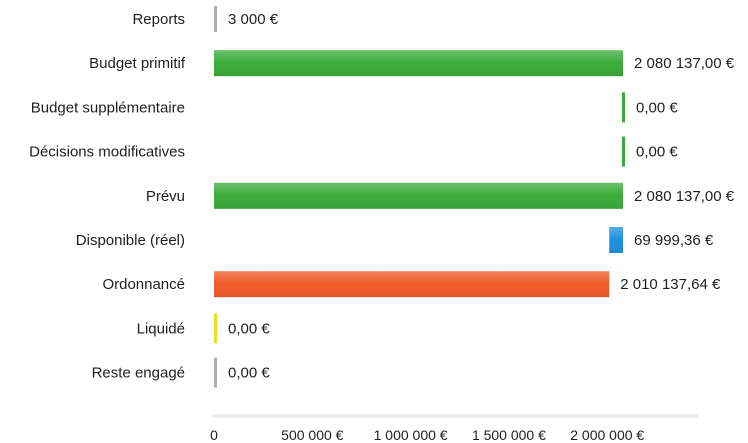 This screenshot has width=748, height=443. Describe the element at coordinates (455, 416) in the screenshot. I see `x-axis-baseline` at that location.